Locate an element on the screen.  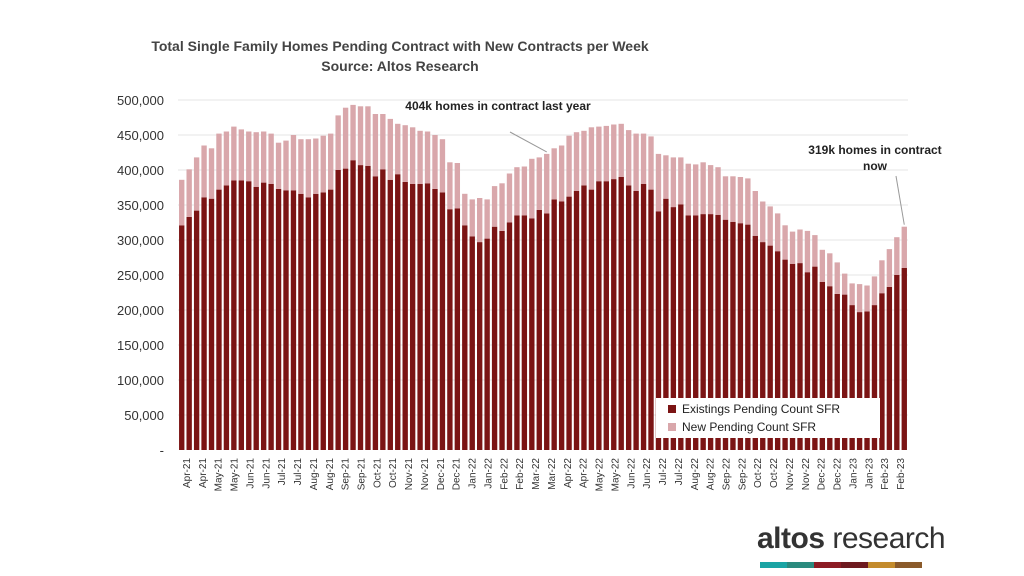
y-tick-label: 450,000 is located at coordinates (140, 135).